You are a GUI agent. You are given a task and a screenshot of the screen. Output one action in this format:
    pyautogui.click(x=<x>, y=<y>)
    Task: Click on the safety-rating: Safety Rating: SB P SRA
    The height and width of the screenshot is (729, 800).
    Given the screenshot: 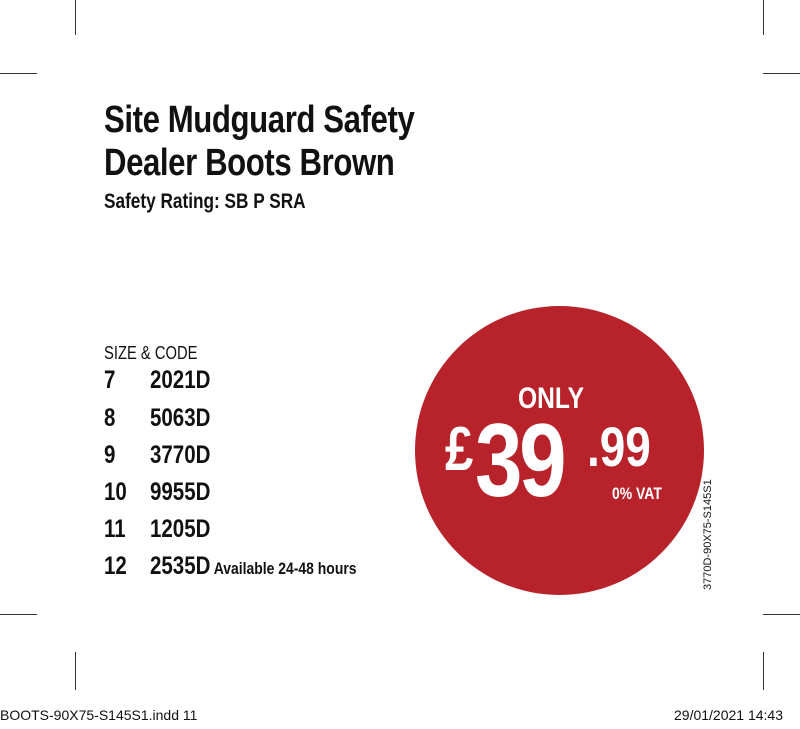 What is the action you would take?
    pyautogui.click(x=205, y=201)
    